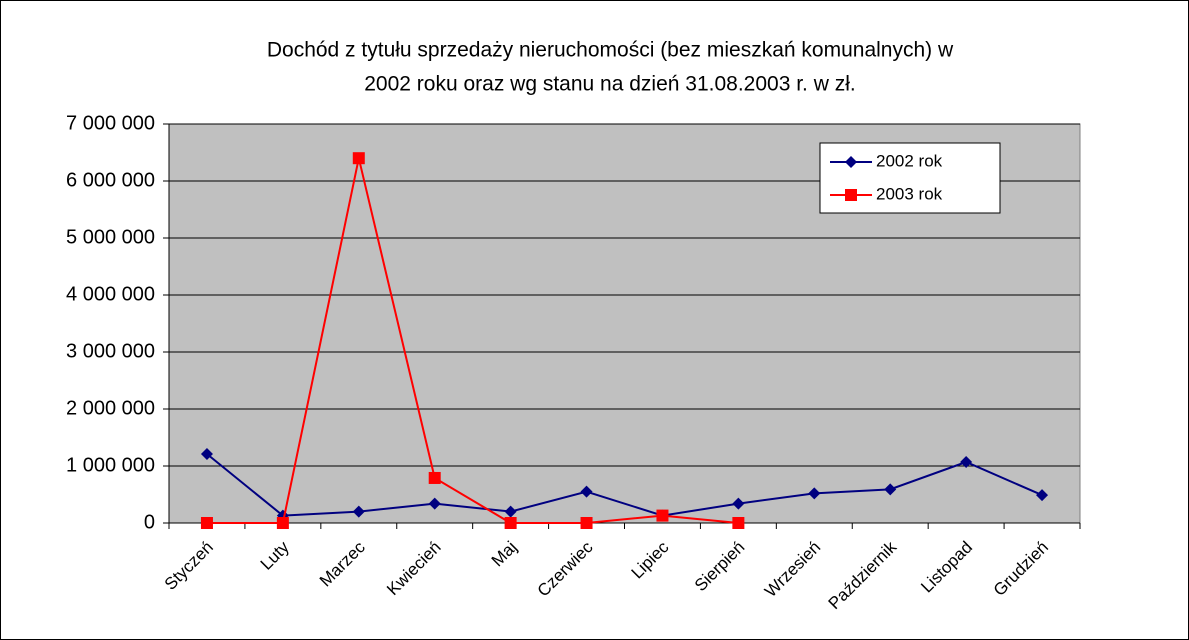  What do you see at coordinates (910, 178) in the screenshot?
I see `legend` at bounding box center [910, 178].